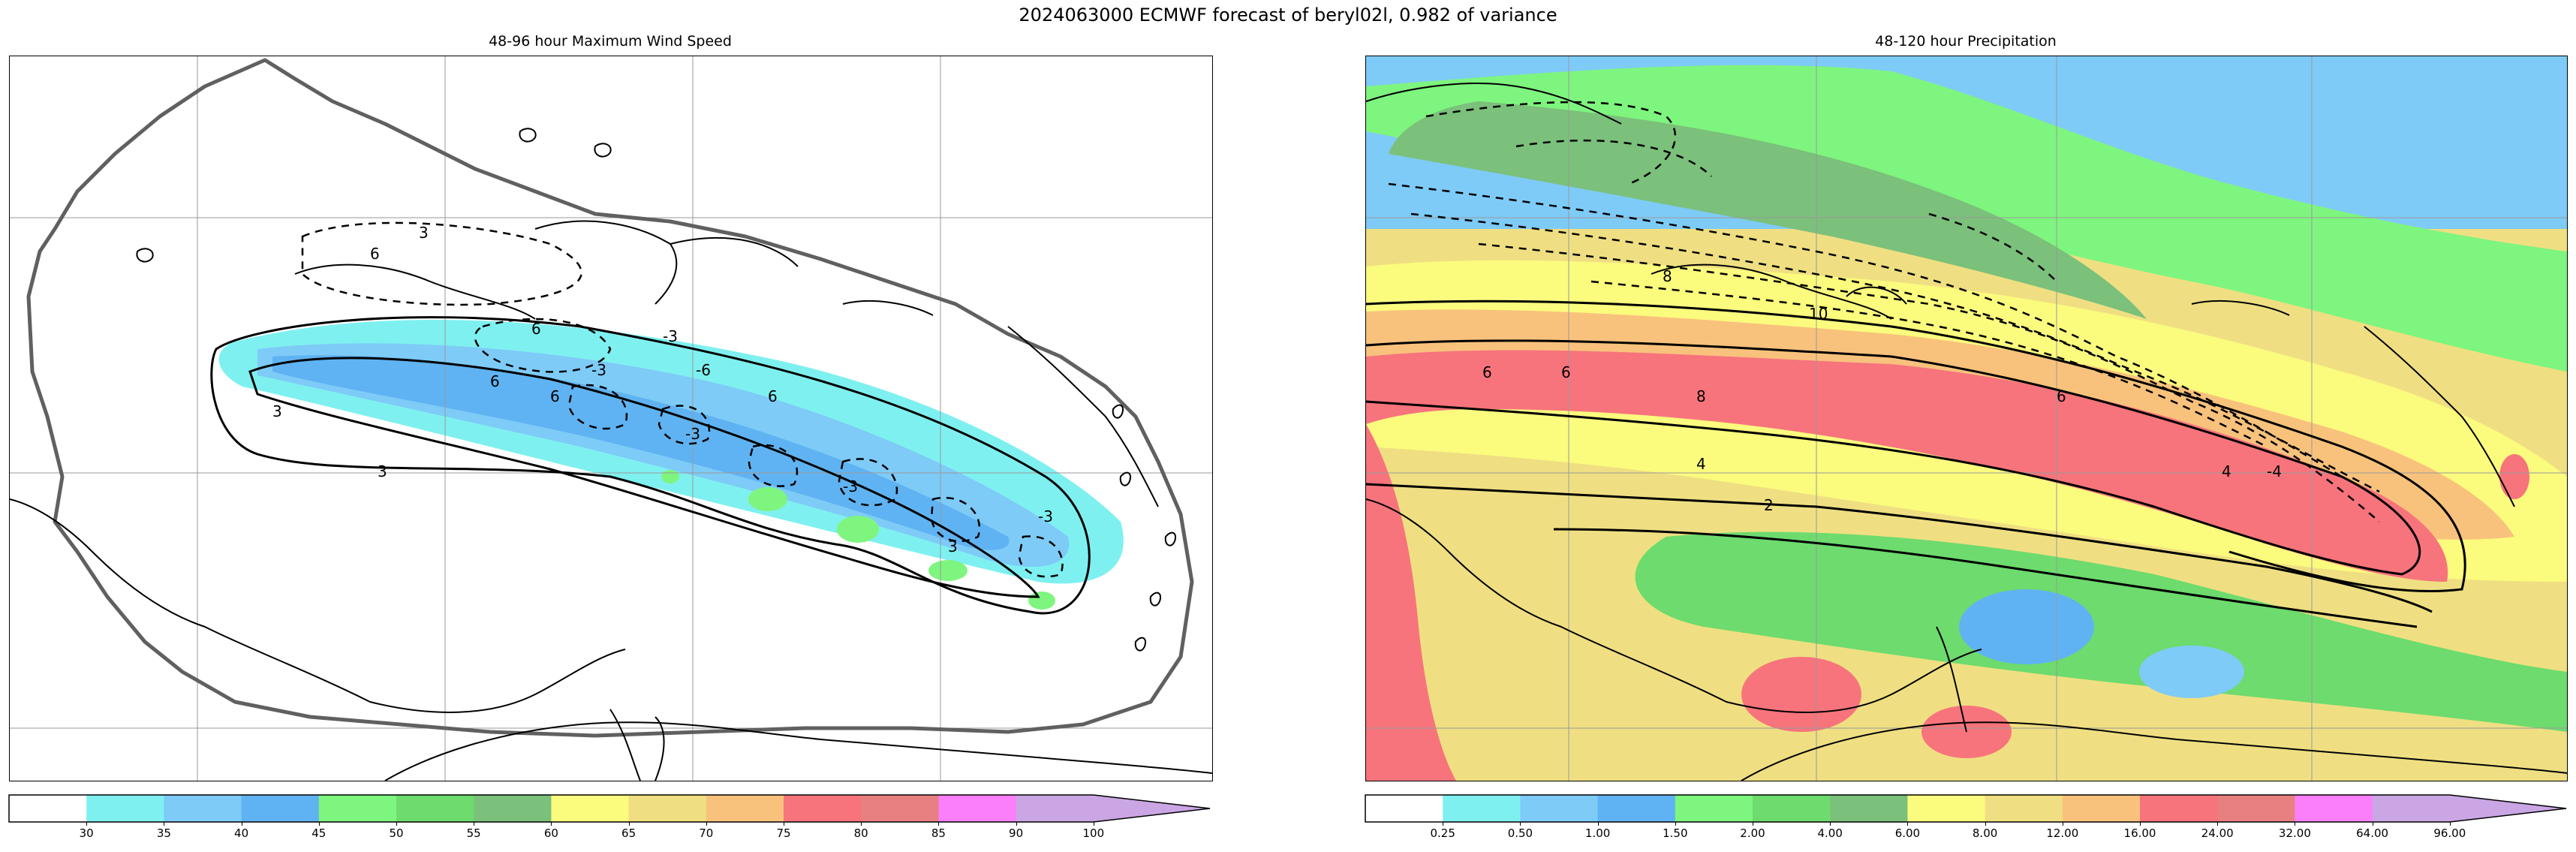  Describe the element at coordinates (396, 833) in the screenshot. I see `colorbar-tick-label: 50` at that location.